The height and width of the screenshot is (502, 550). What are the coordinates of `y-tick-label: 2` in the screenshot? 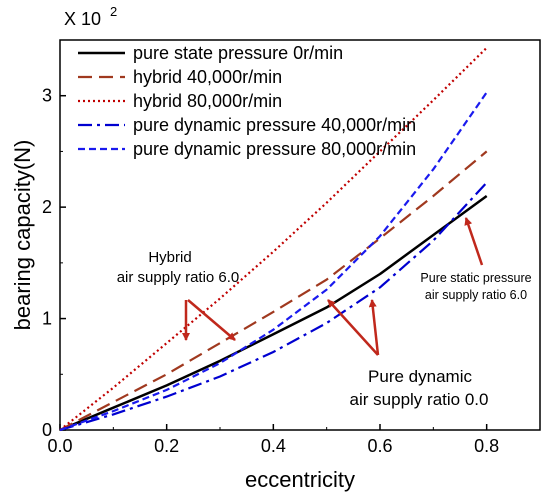 It's located at (47, 207).